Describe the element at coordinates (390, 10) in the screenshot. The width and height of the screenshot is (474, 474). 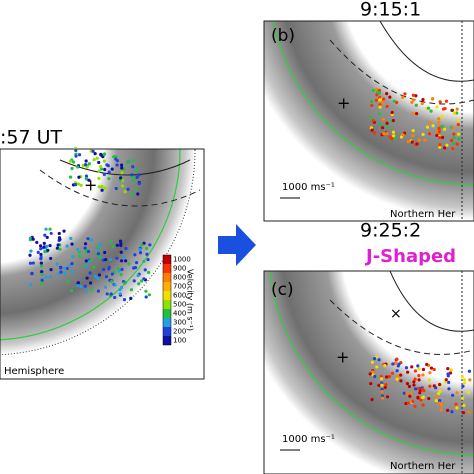
I see `b-time: 9:15:1` at that location.